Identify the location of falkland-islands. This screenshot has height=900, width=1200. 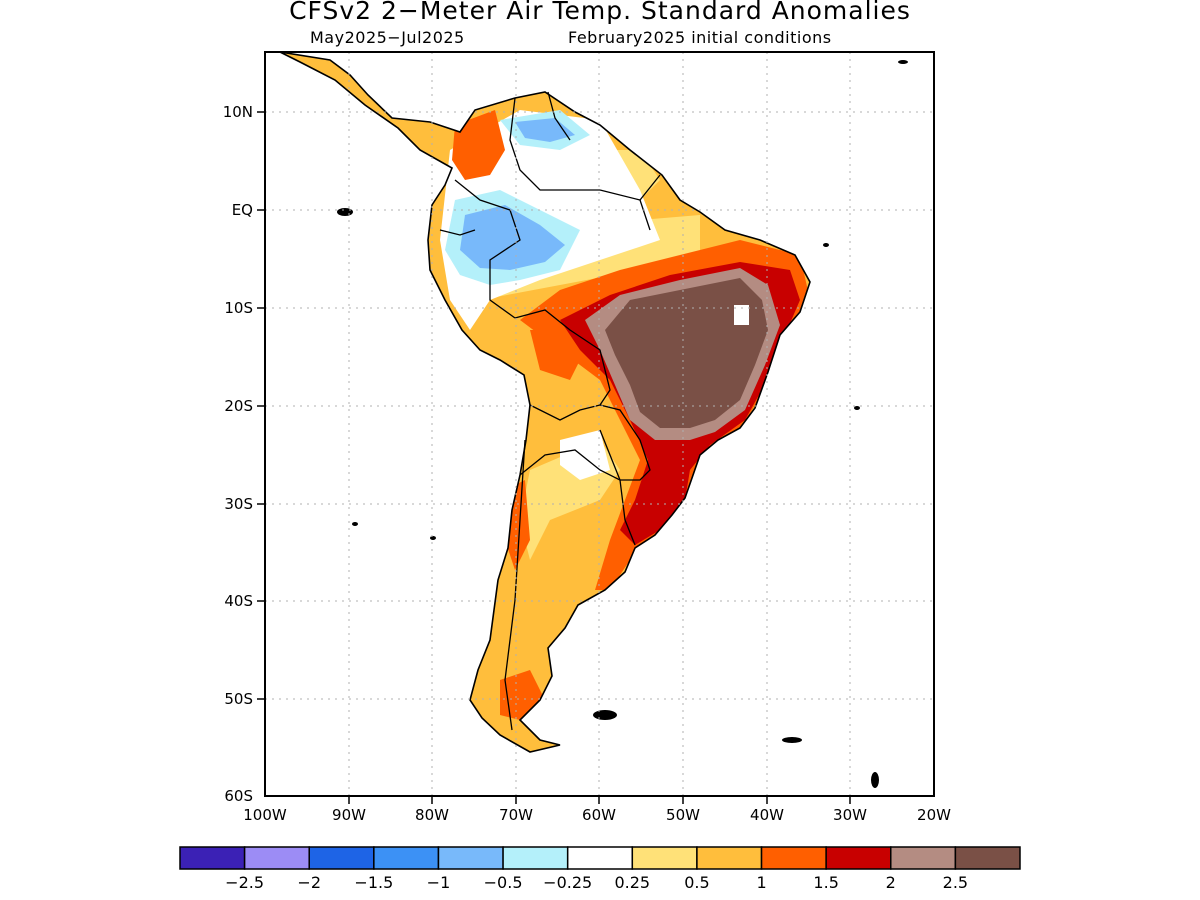
(605, 715).